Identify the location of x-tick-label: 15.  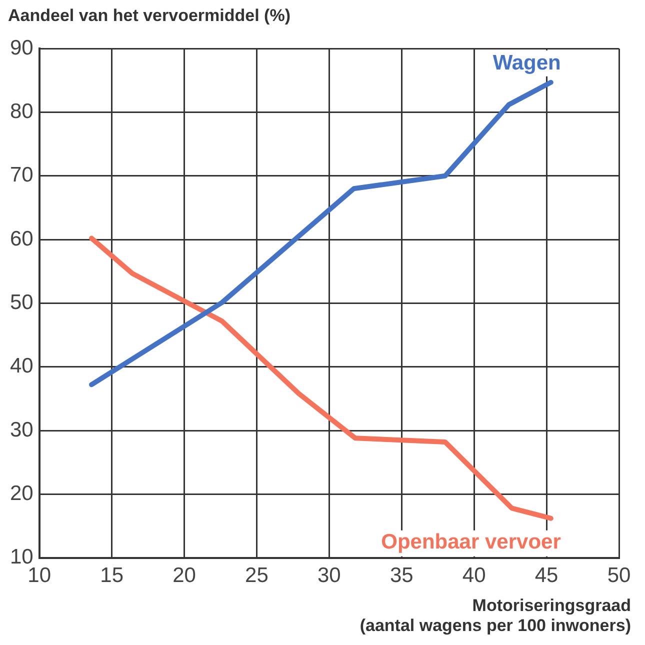
(112, 576).